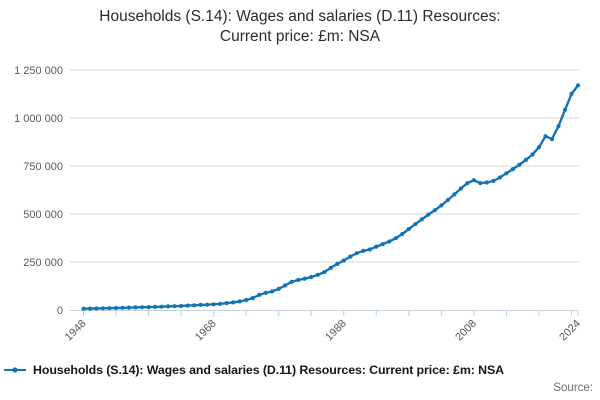 The width and height of the screenshot is (600, 400). I want to click on svg-text: 1948, so click(76, 331).